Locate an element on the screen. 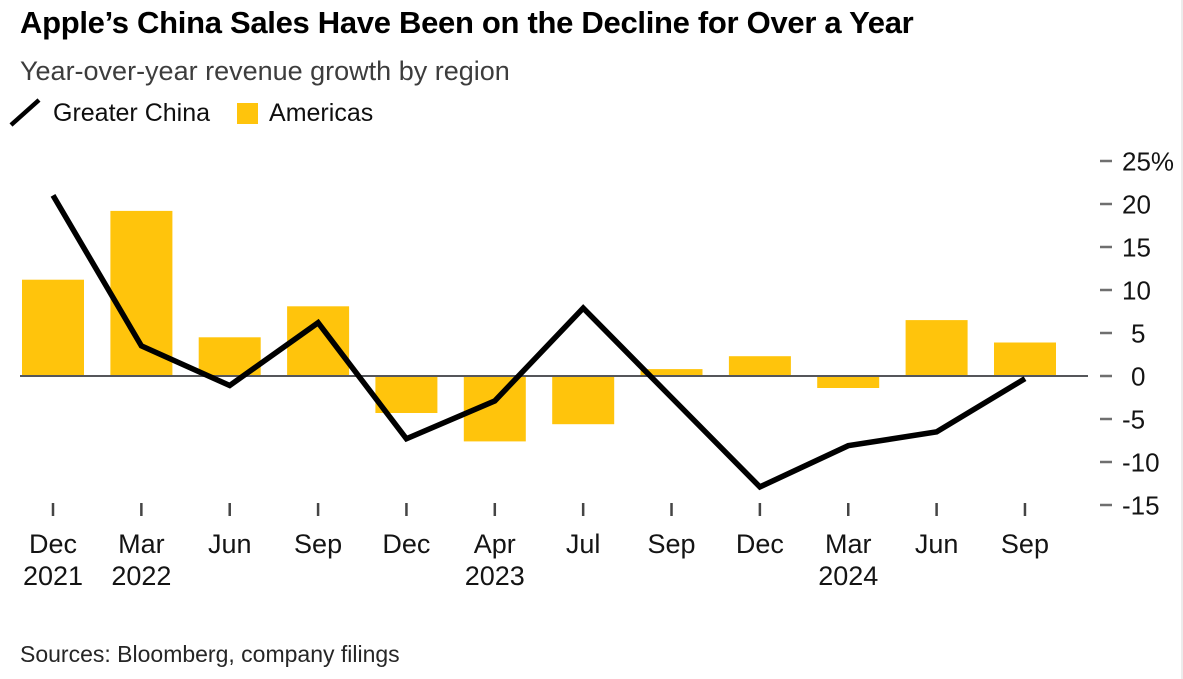  source-note: Sources: Bloomberg, company filings is located at coordinates (210, 654).